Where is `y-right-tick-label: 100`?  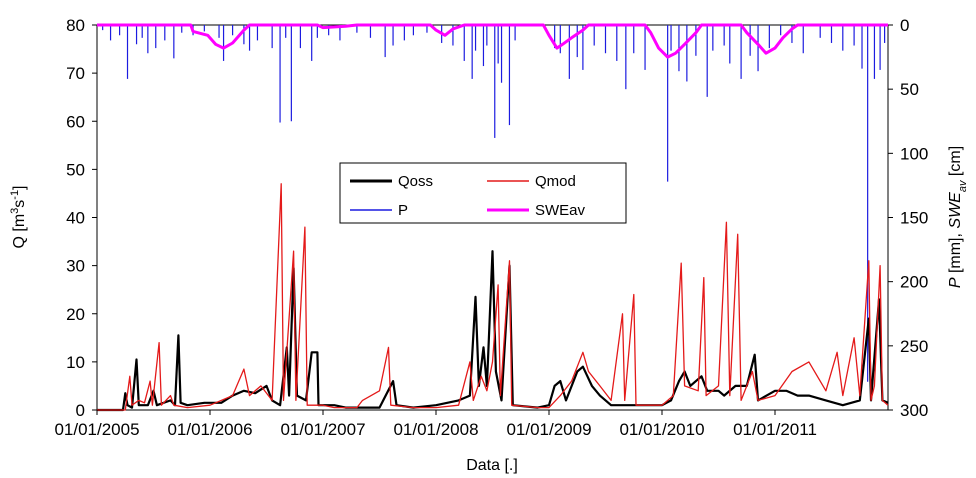
y-right-tick-label: 100 is located at coordinates (914, 153).